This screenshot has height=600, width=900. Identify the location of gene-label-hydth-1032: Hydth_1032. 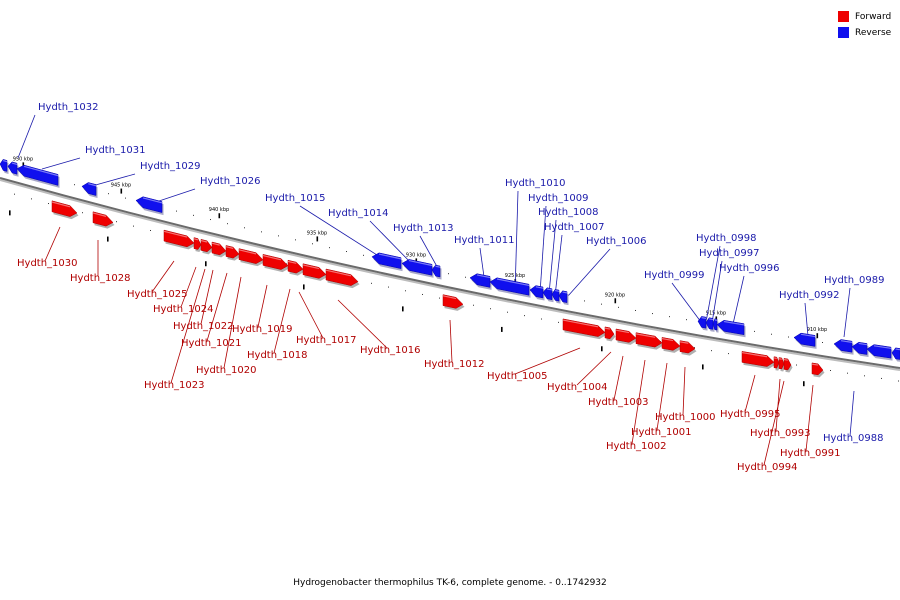
(68, 107).